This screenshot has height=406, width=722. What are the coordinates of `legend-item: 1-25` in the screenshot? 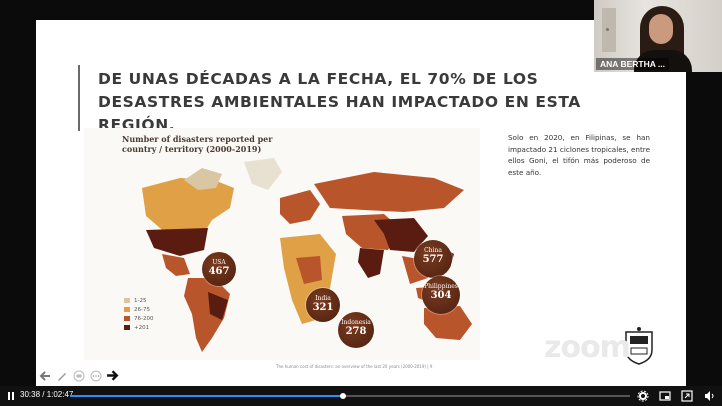 It's located at (138, 300).